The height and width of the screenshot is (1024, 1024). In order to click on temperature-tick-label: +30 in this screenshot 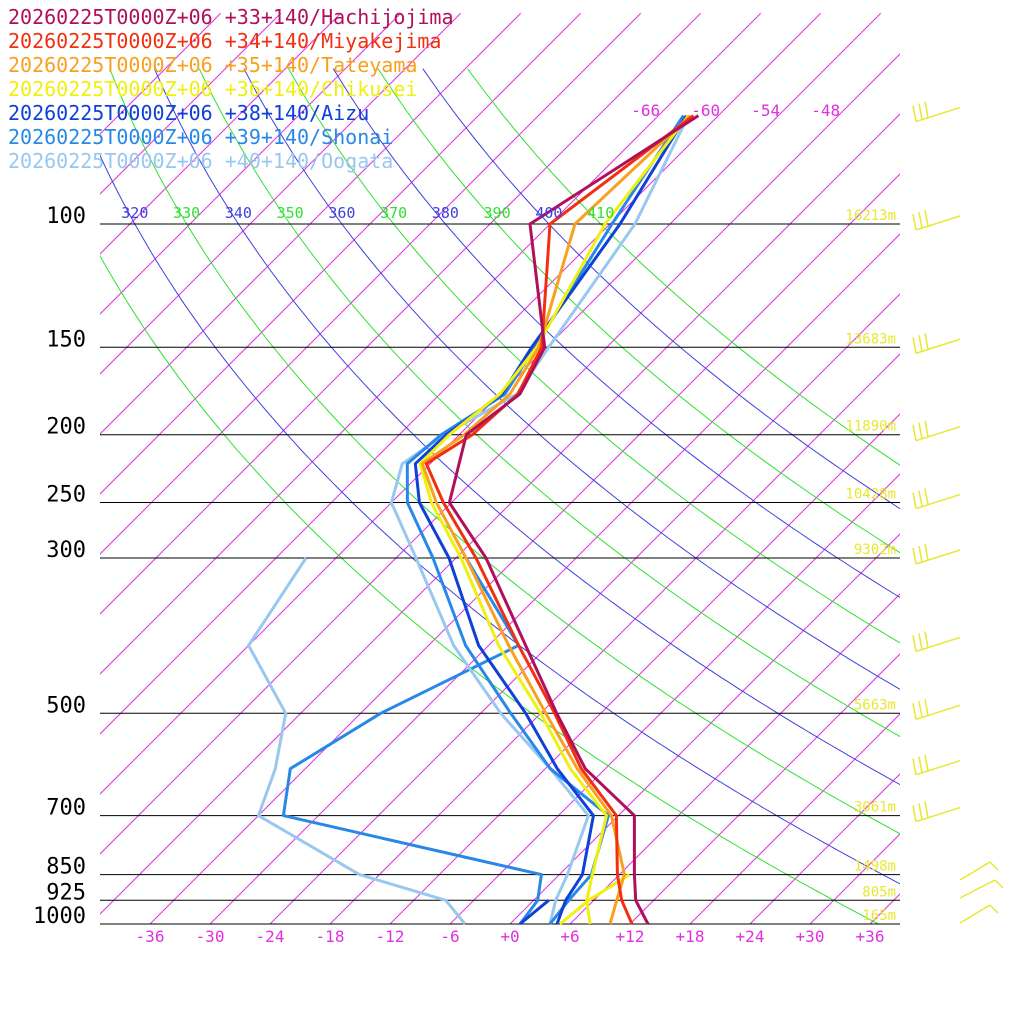, I will do `click(810, 936)`.